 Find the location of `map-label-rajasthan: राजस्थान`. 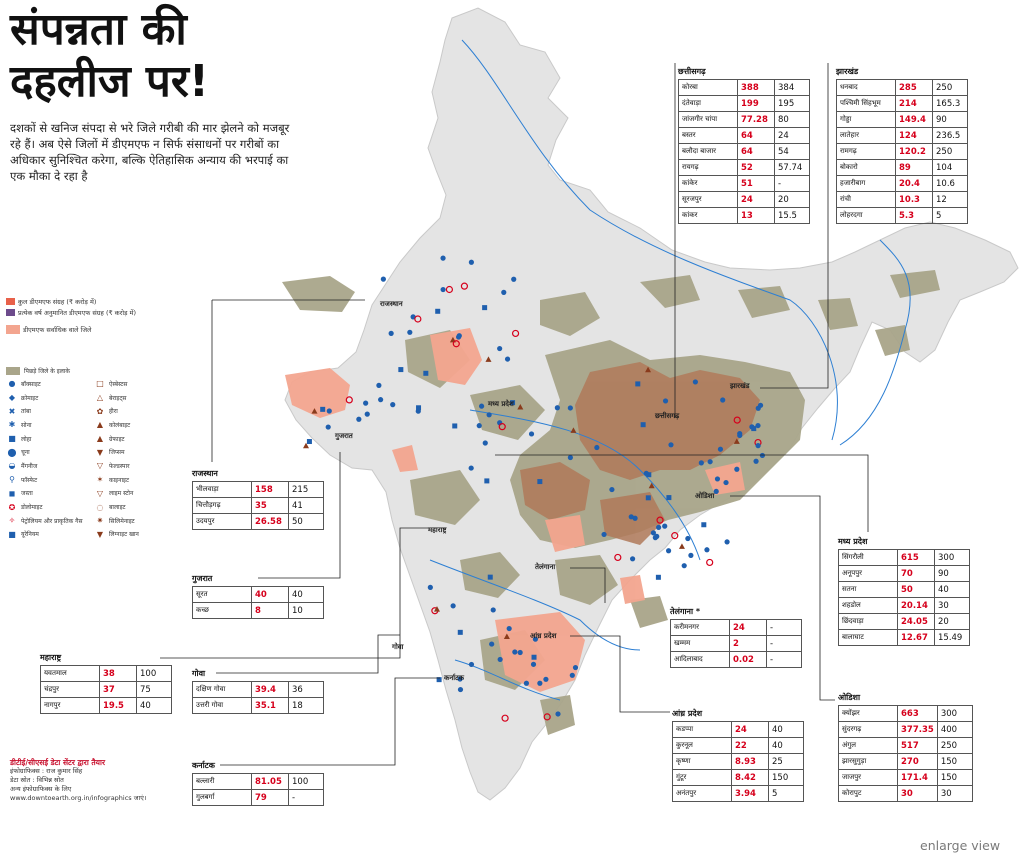

map-label-rajasthan: राजस्थान is located at coordinates (391, 304).